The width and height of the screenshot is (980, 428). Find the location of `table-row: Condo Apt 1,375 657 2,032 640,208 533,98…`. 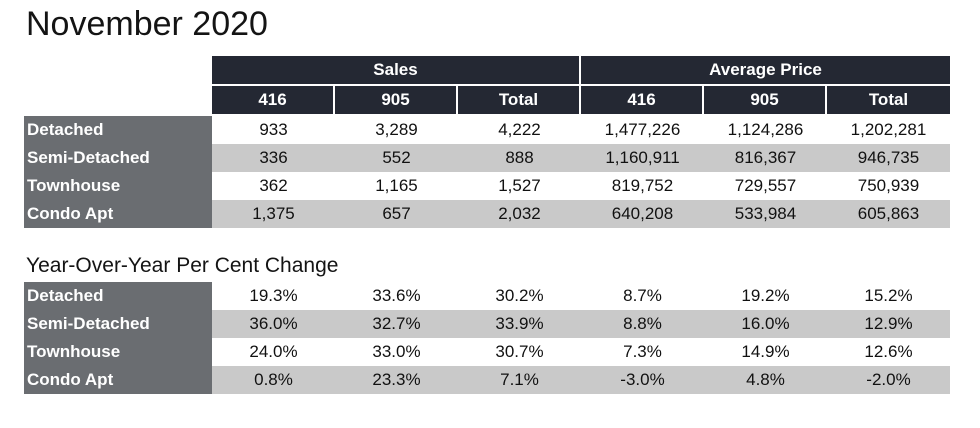

table-row: Condo Apt 1,375 657 2,032 640,208 533,98… is located at coordinates (487, 214).